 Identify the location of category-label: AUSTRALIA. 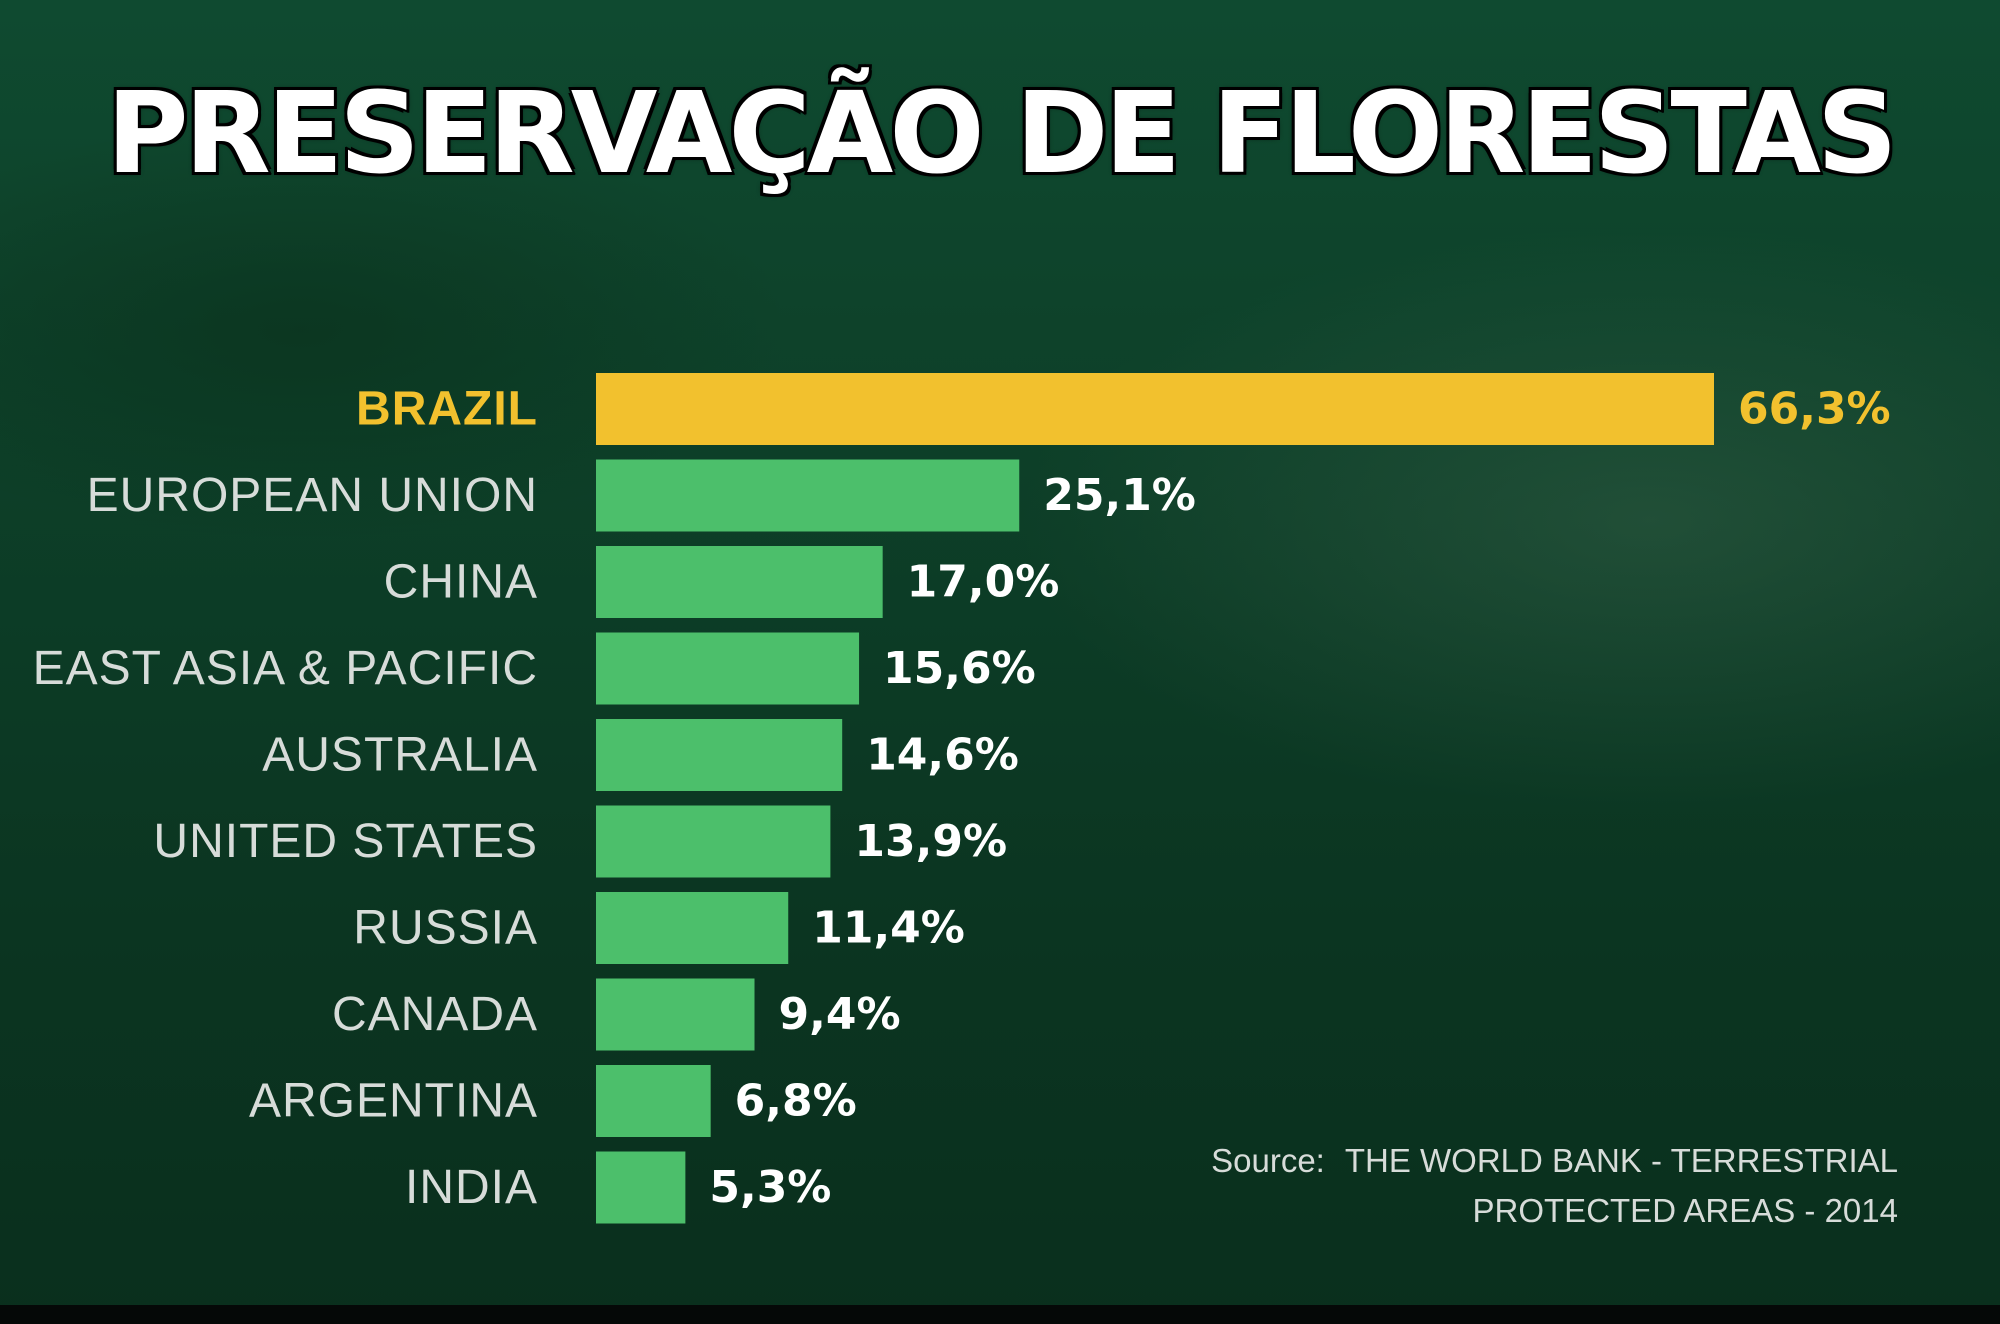
(400, 755).